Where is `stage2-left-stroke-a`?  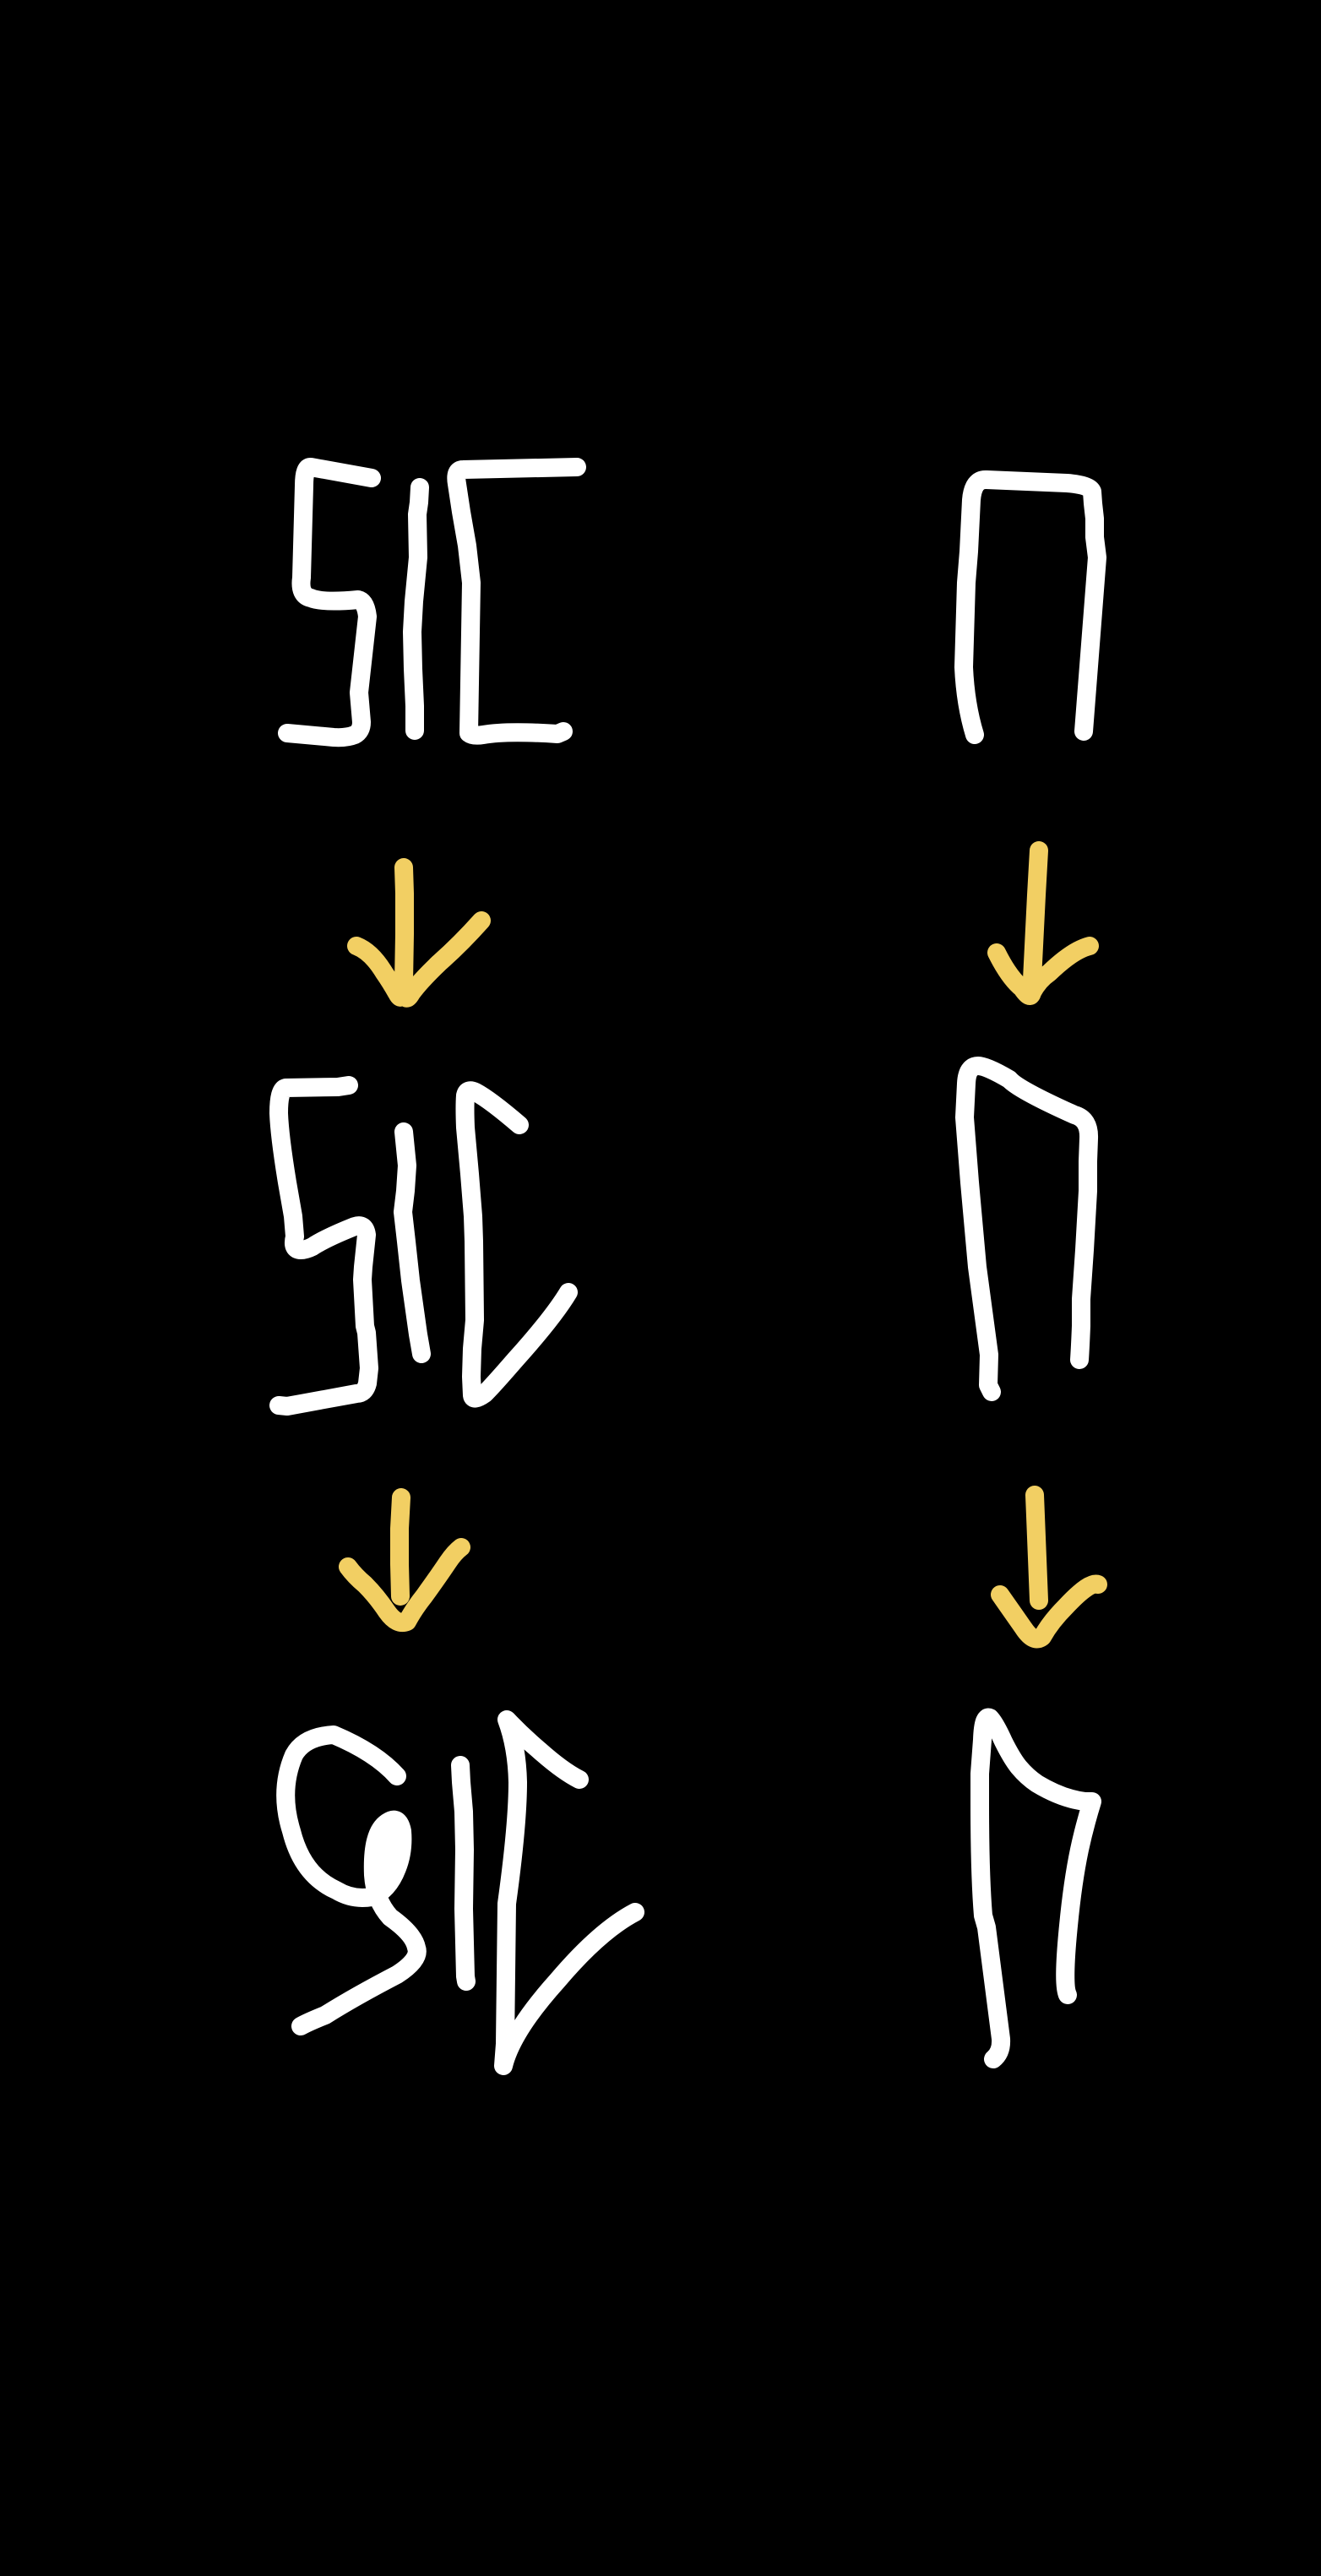
stage2-left-stroke-a is located at coordinates (323, 1246).